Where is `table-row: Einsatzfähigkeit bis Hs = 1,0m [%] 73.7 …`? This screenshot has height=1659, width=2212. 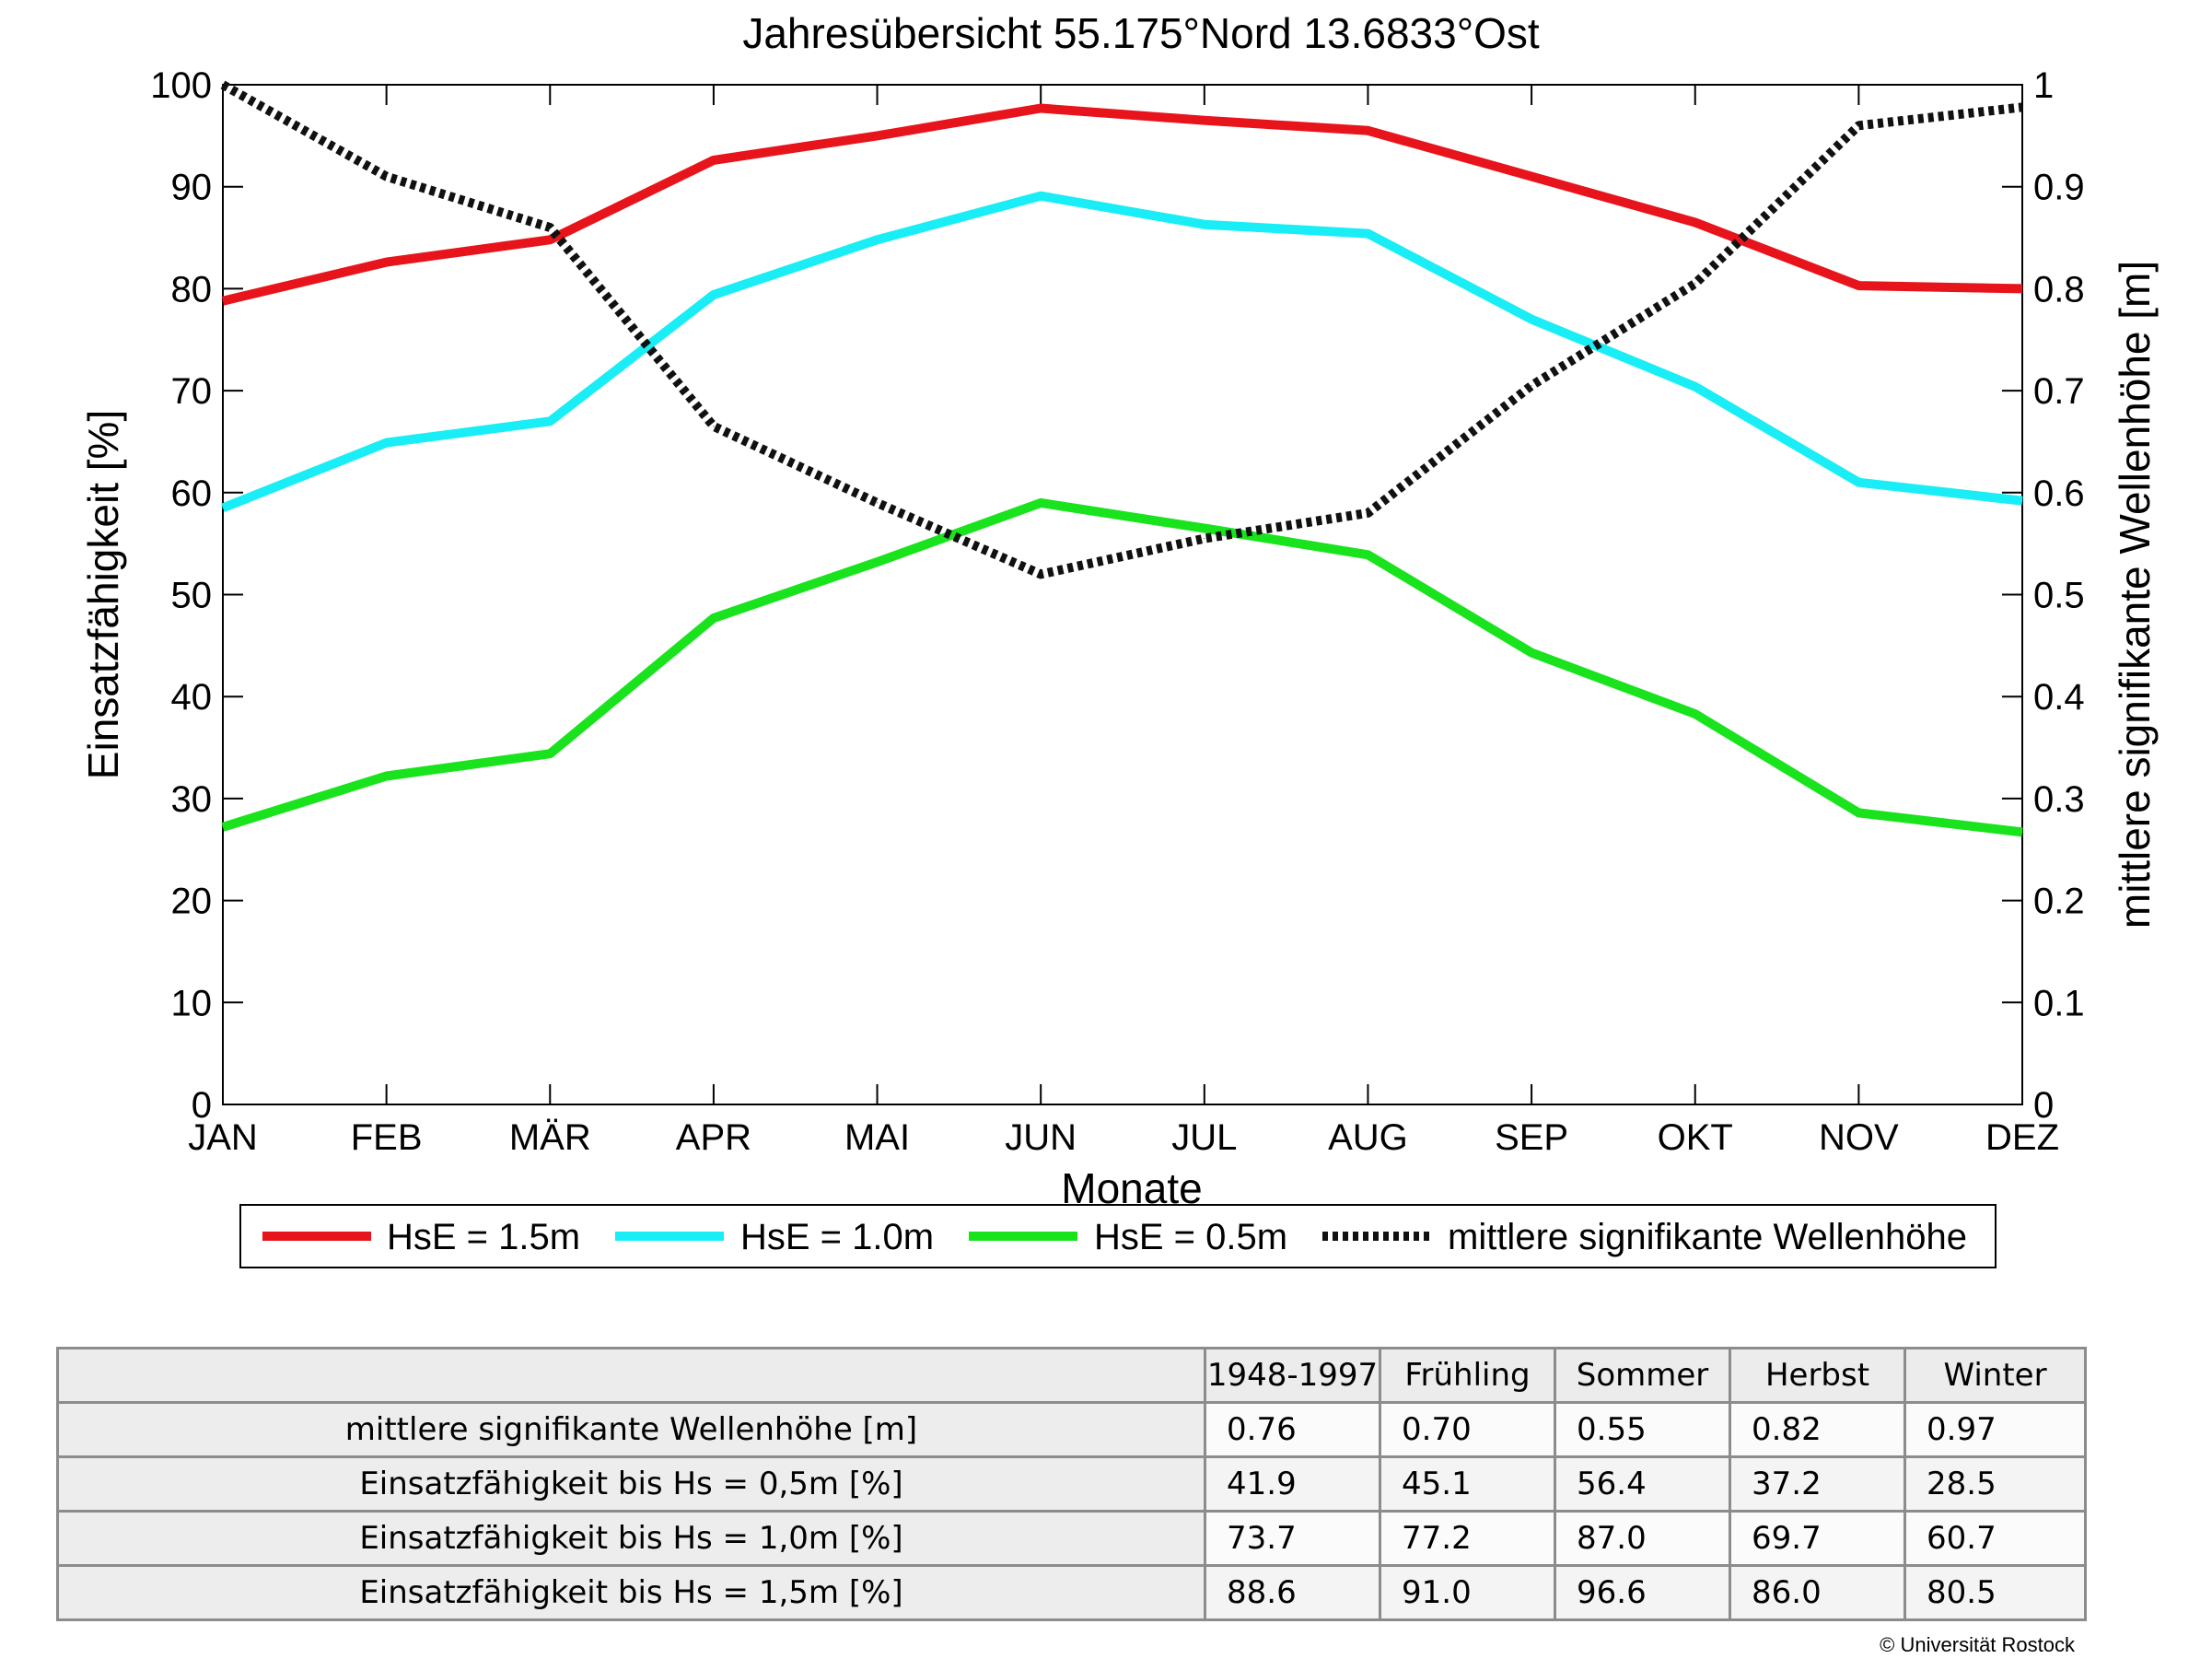
table-row: Einsatzfähigkeit bis Hs = 1,0m [%] 73.7 … is located at coordinates (1072, 1538).